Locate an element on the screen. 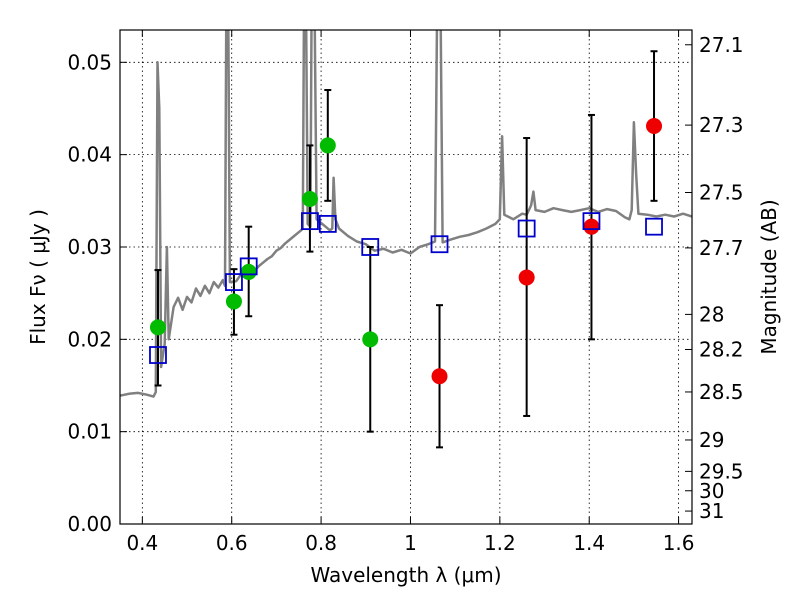  y-tick-label: 0.02 is located at coordinates (89, 339).